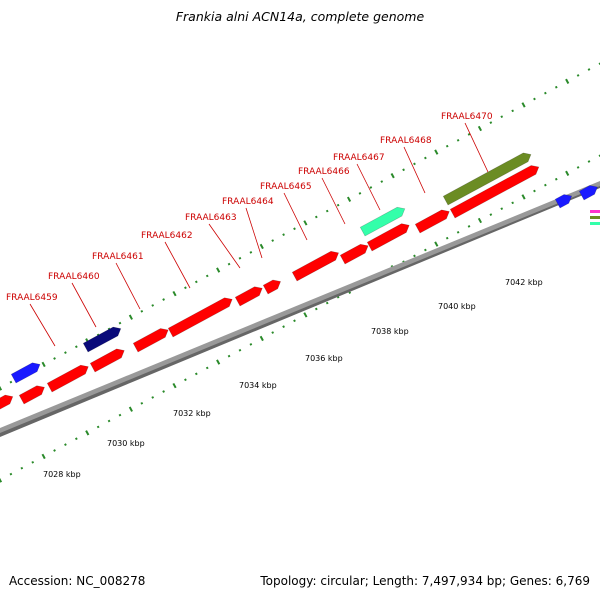  What do you see at coordinates (167, 236) in the screenshot?
I see `gene-label: FRAAL6462` at bounding box center [167, 236].